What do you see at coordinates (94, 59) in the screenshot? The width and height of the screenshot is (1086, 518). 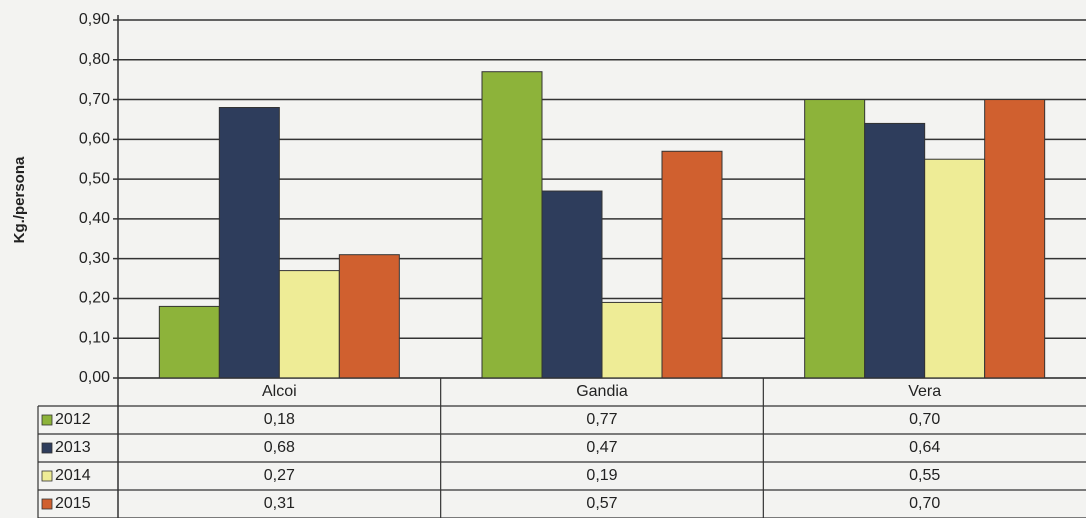 I see `y-tick-label: 0,80` at bounding box center [94, 59].